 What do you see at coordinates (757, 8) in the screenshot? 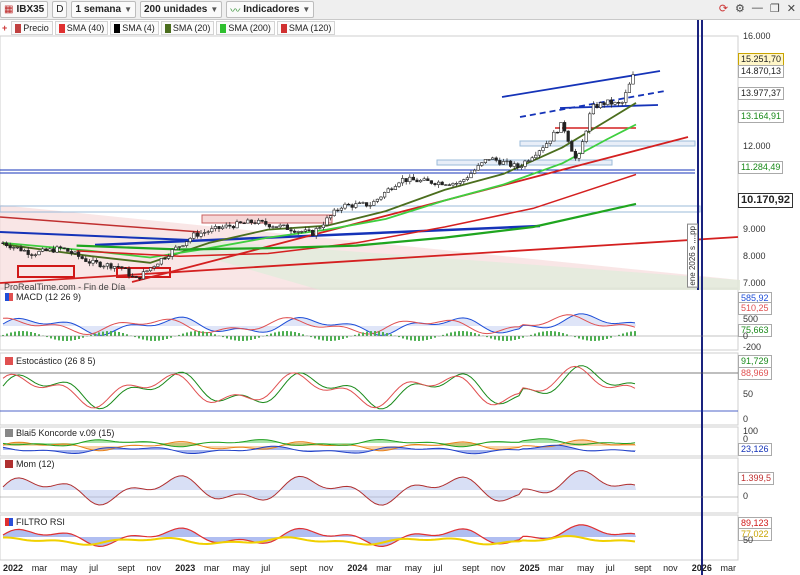
I see `minimize-icon: —` at bounding box center [757, 8].